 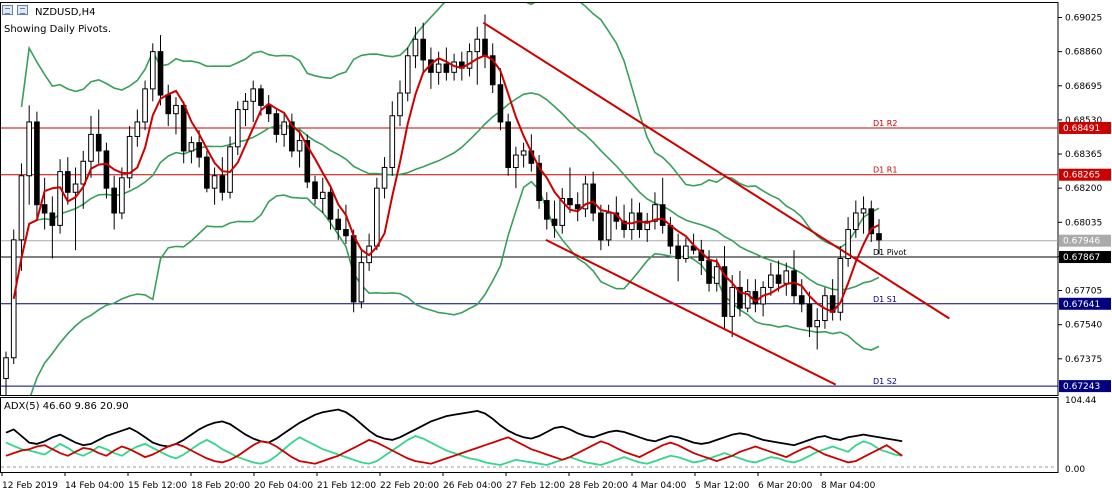 What do you see at coordinates (535, 486) in the screenshot?
I see `time-axis-label: 27 Feb 12:00` at bounding box center [535, 486].